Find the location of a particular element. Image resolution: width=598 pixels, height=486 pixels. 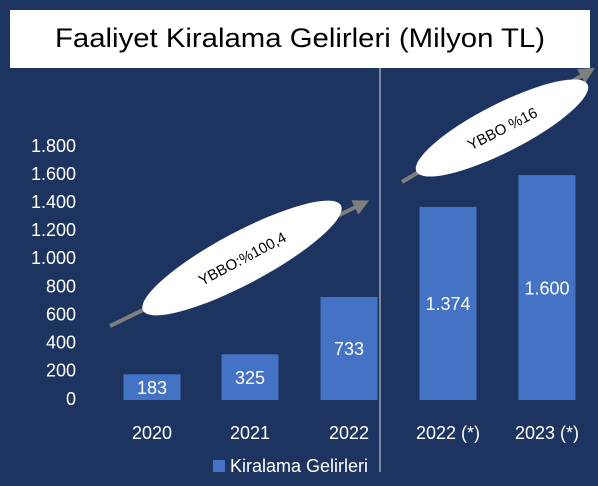

x-tick-label: 2021 is located at coordinates (250, 433).